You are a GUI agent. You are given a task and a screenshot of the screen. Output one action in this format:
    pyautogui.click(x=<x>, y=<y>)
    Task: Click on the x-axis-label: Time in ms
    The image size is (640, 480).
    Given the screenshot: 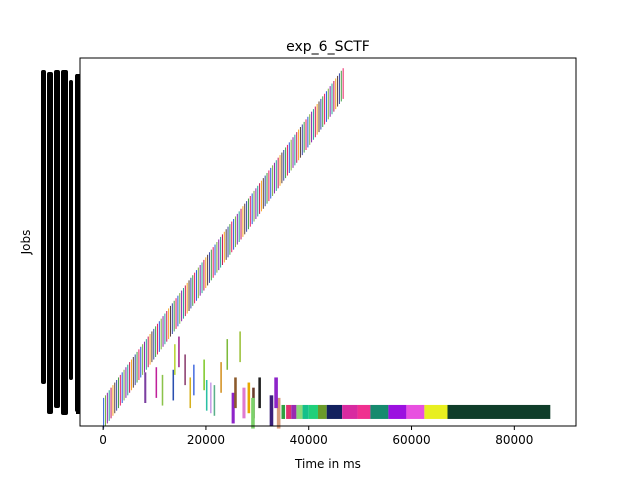 What is the action you would take?
    pyautogui.click(x=327, y=464)
    